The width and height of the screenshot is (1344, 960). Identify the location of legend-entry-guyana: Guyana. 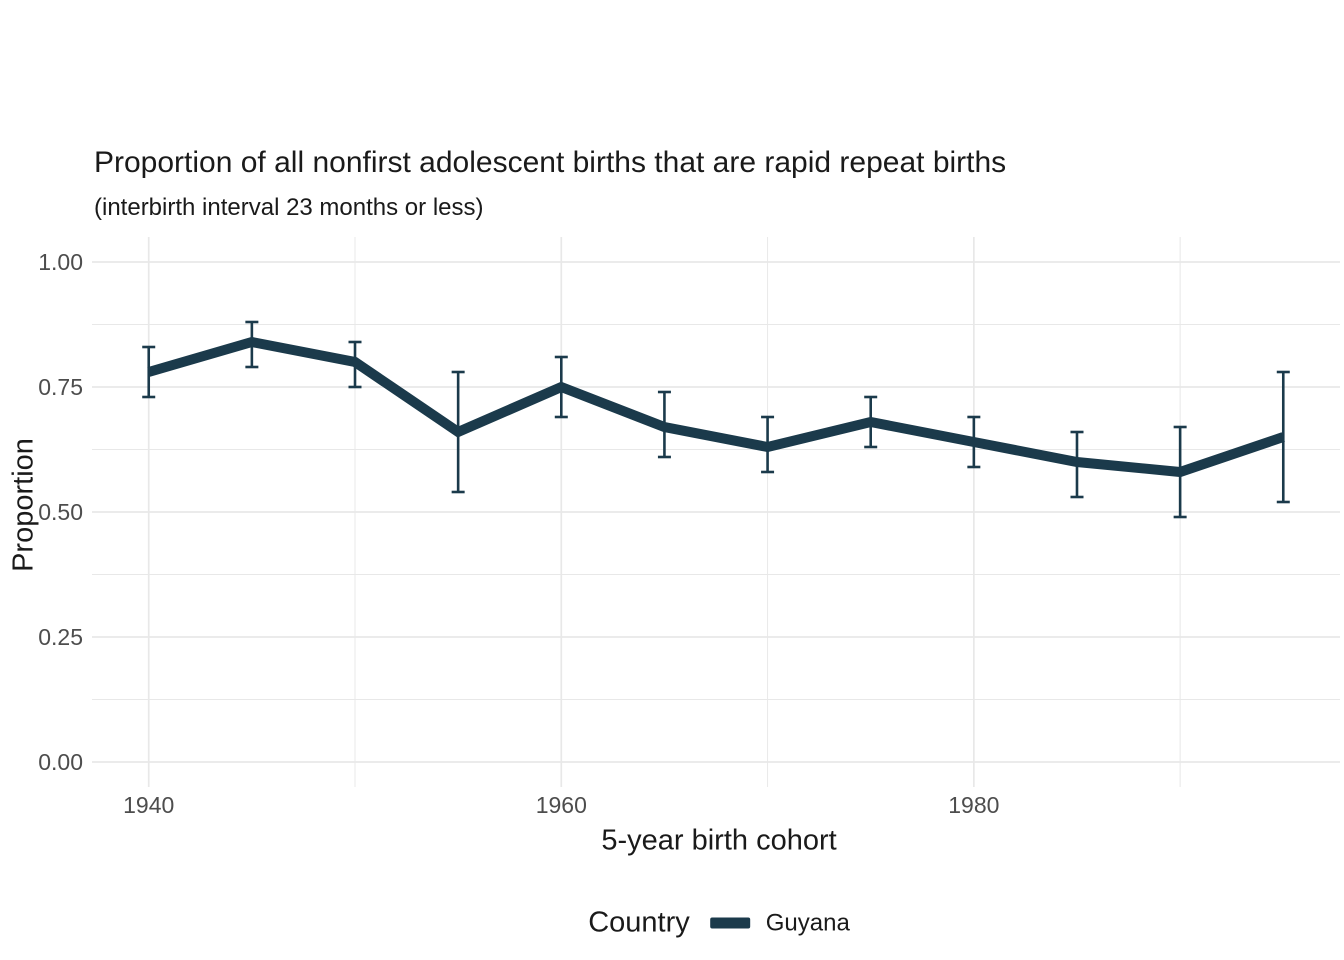
(807, 922).